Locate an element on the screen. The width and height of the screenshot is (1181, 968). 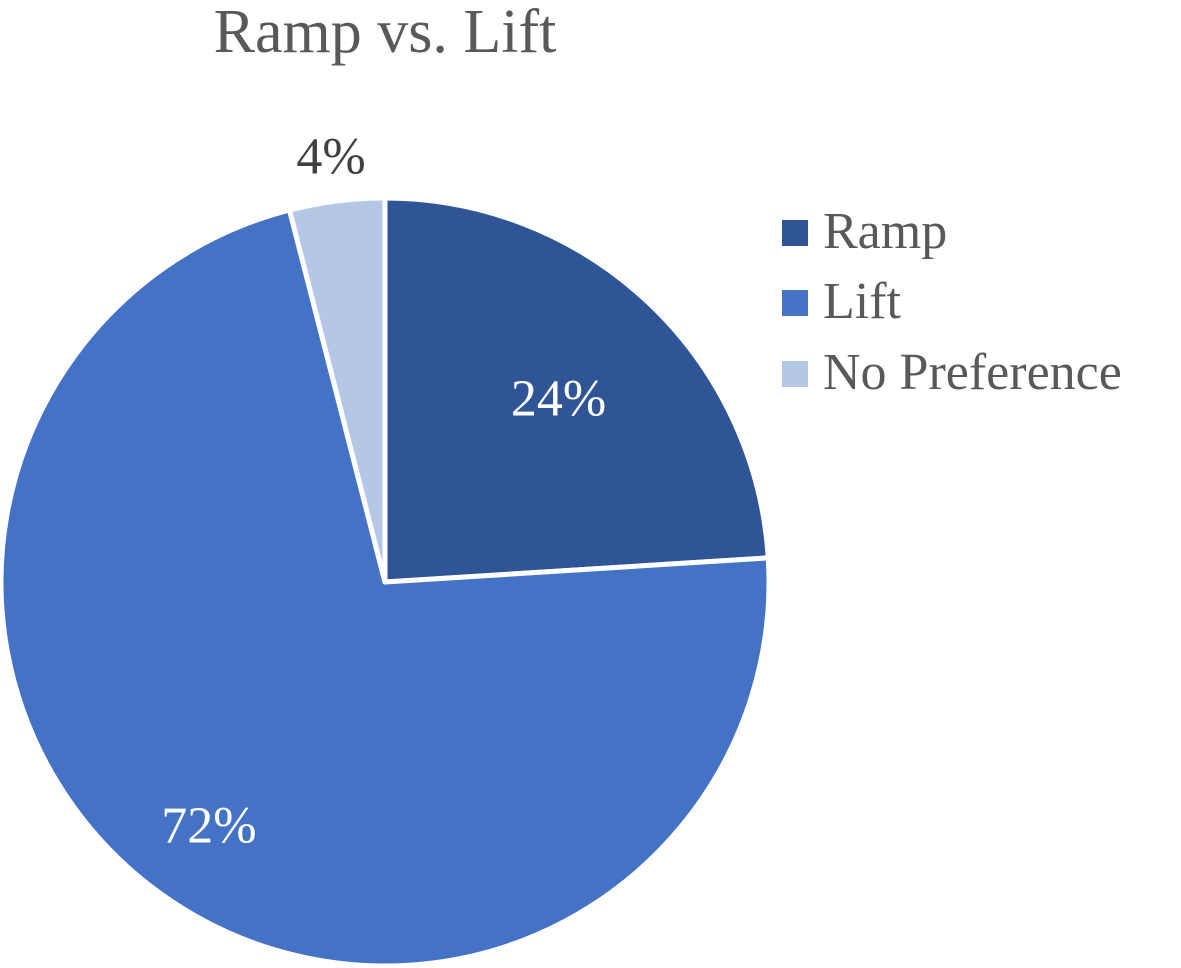
legend-label-no-preference: No Preference is located at coordinates (972, 372).